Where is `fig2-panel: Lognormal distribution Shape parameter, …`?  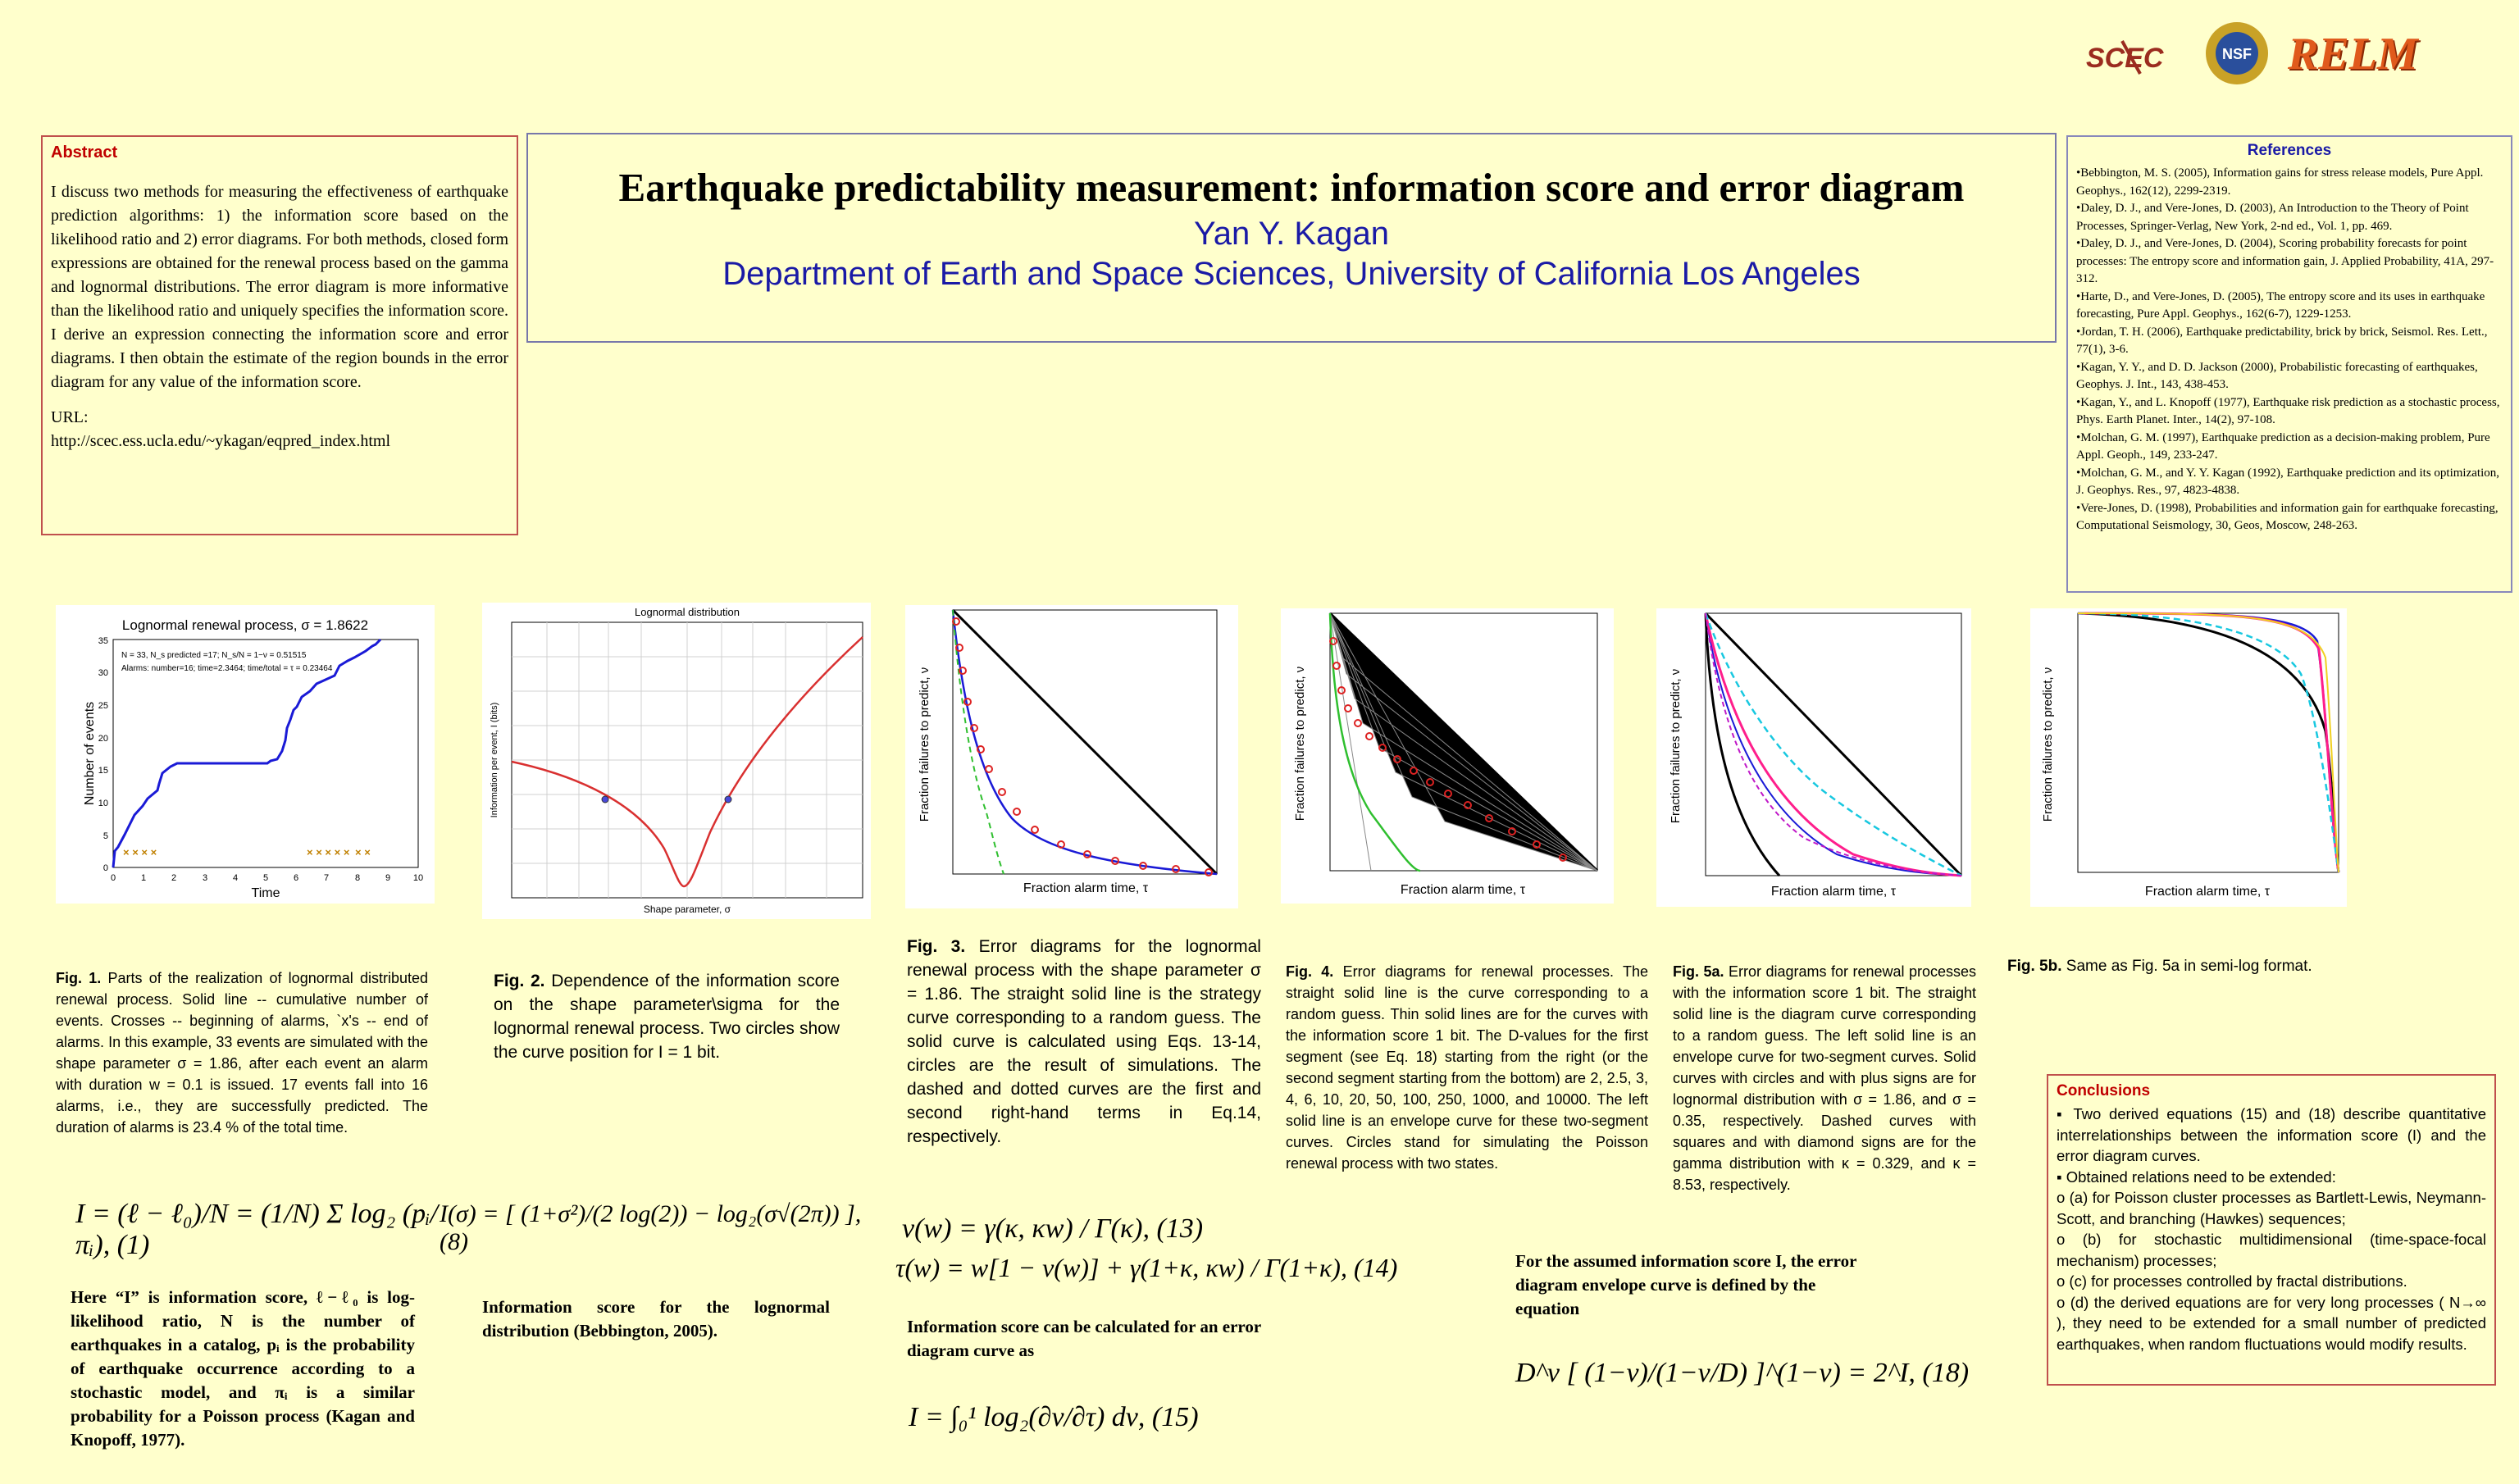 fig2-panel: Lognormal distribution Shape parameter, … is located at coordinates (676, 761).